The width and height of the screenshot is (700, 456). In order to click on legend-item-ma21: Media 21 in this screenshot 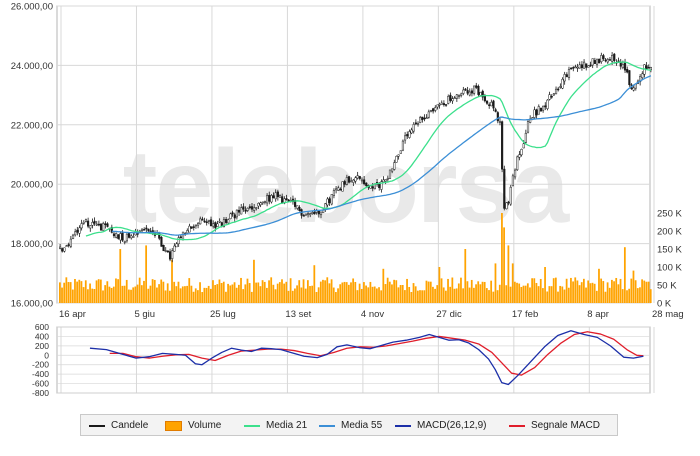, I will do `click(275, 425)`.